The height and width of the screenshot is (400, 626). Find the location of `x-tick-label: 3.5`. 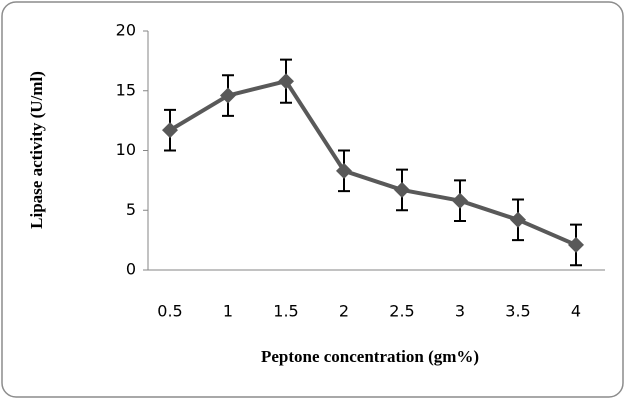

x-tick-label: 3.5 is located at coordinates (517, 311).